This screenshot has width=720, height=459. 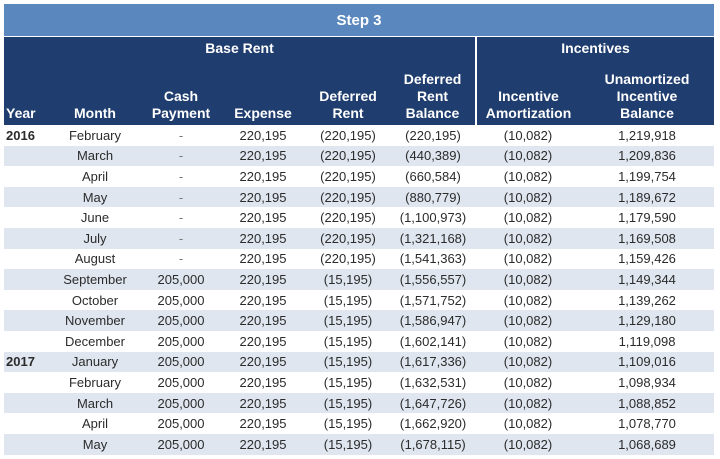 I want to click on column-header-deferred-rent: Deferred Rent, so click(x=348, y=92).